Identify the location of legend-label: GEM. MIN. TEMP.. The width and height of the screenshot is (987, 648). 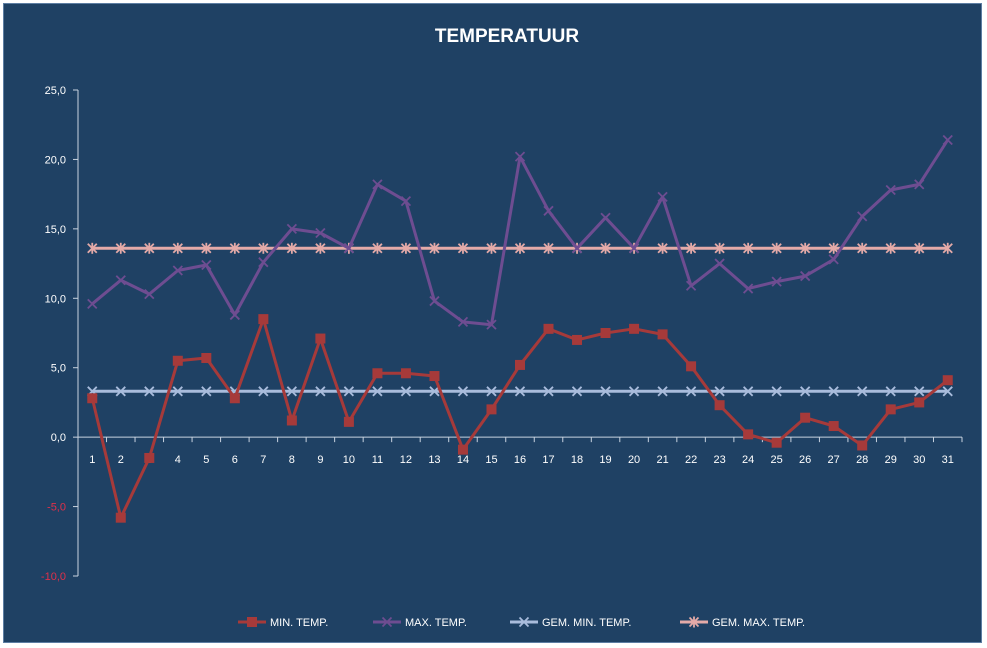
(586, 623).